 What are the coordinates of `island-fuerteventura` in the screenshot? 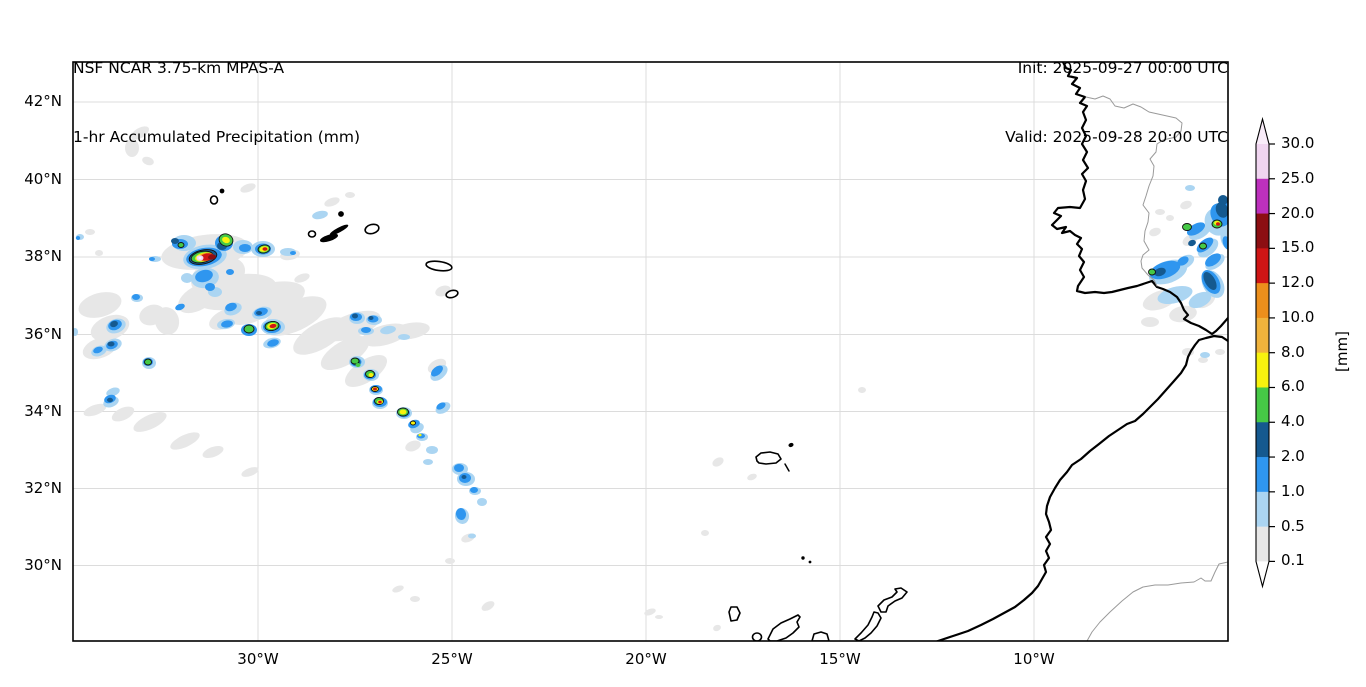 It's located at (868, 626).